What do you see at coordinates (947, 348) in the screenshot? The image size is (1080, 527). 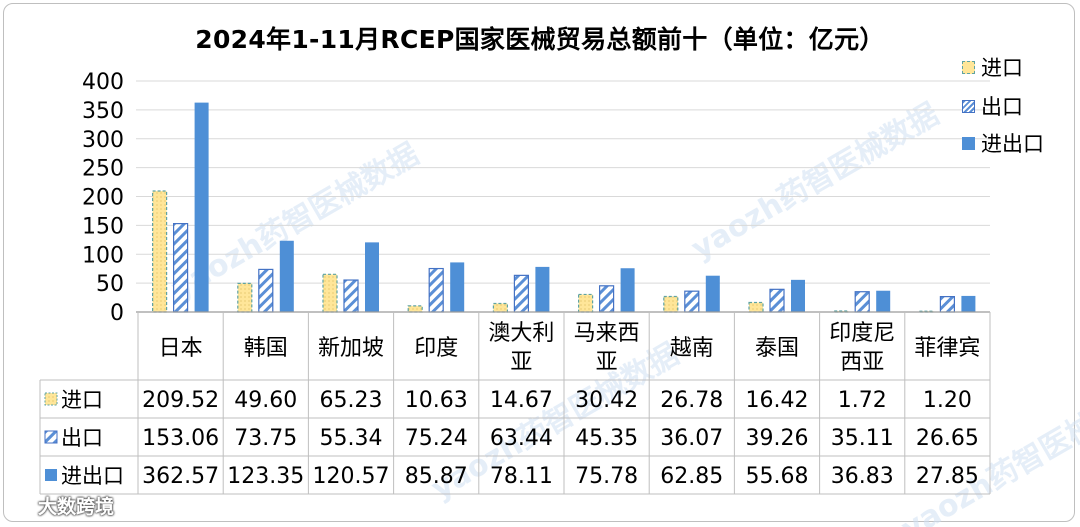 I see `x-category-label: 菲律宾` at bounding box center [947, 348].